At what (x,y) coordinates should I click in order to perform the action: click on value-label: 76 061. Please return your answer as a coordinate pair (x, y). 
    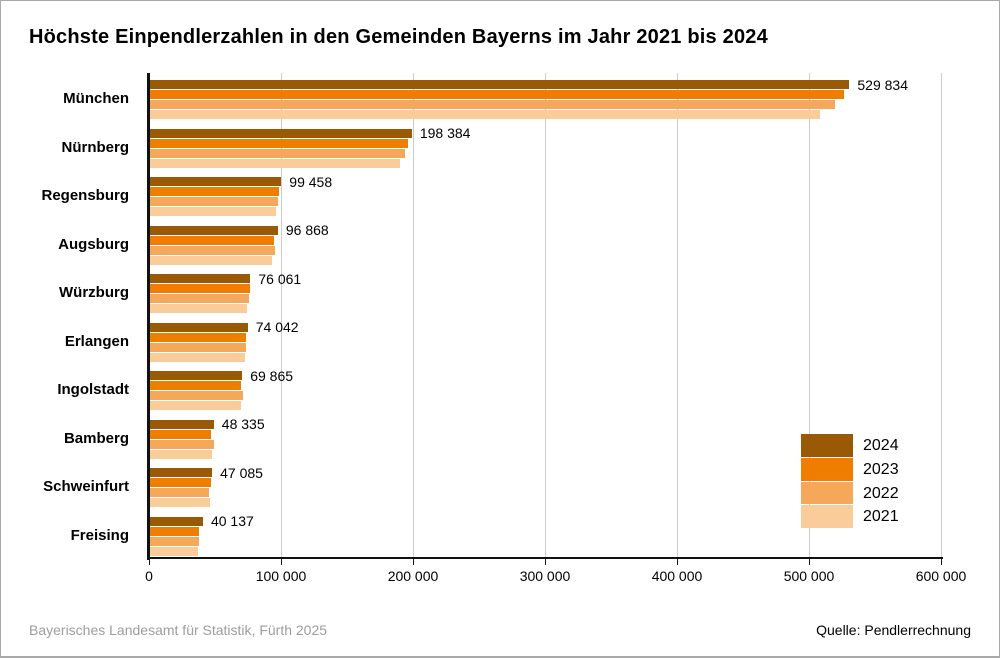
    Looking at the image, I should click on (280, 278).